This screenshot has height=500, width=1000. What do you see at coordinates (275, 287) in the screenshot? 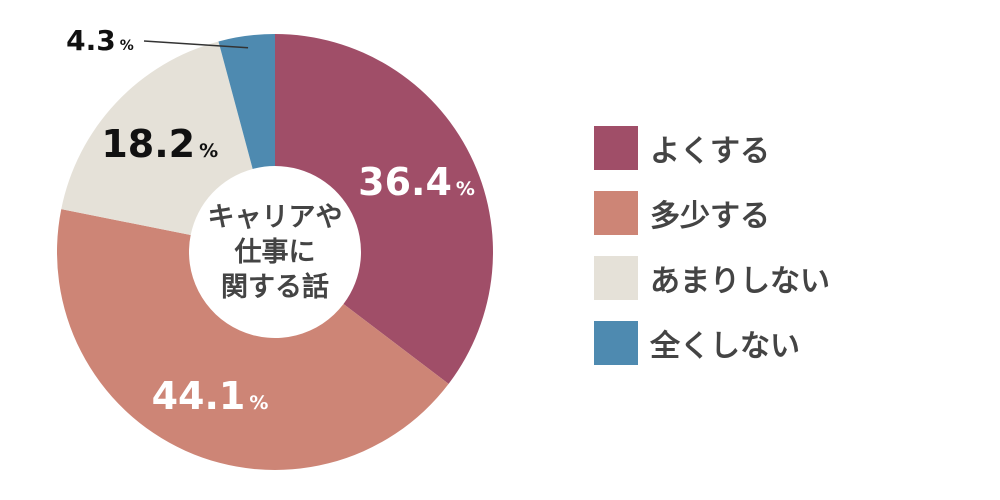
I see `center-label-line-3: 関する話` at bounding box center [275, 287].